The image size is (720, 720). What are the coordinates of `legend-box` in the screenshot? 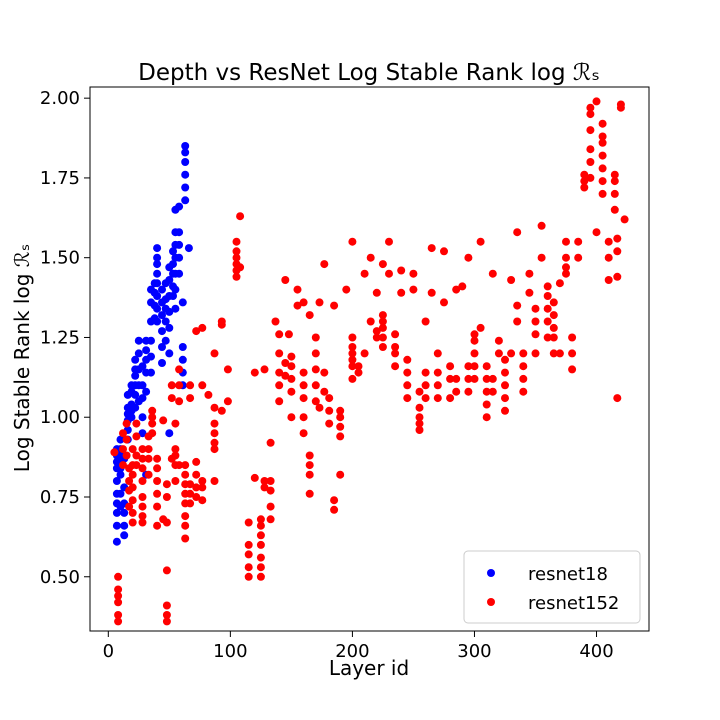 It's located at (552, 587).